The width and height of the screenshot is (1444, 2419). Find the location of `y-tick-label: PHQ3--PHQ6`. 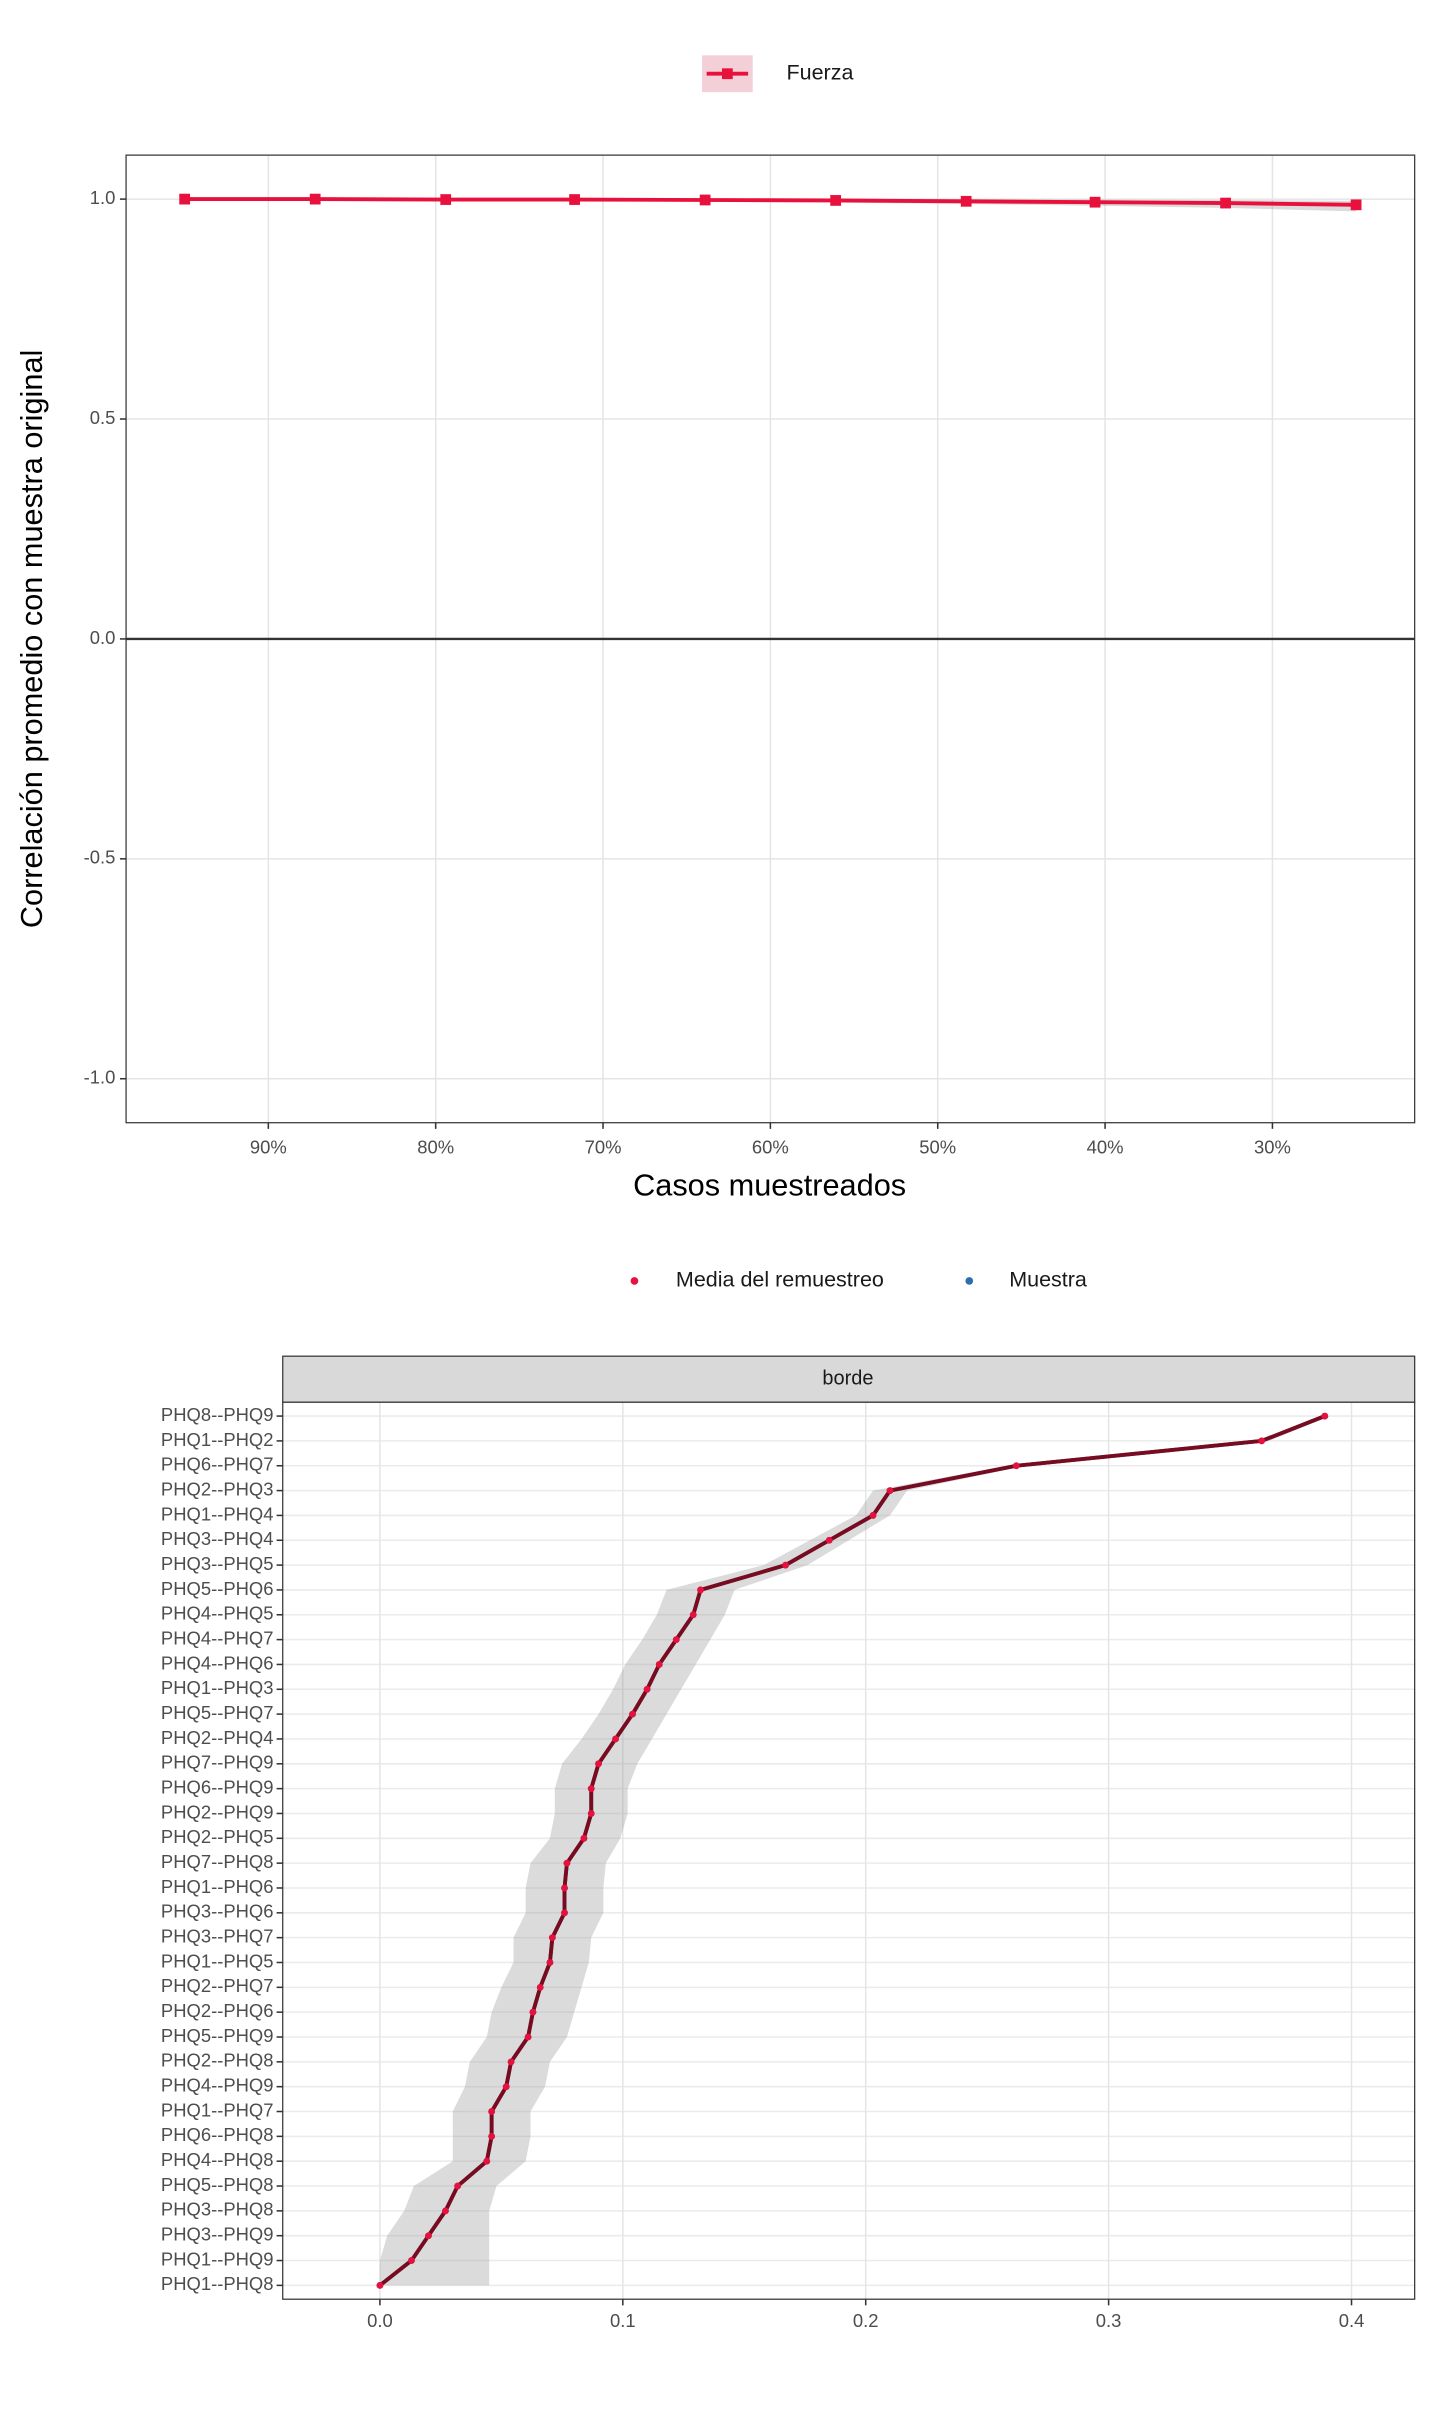

y-tick-label: PHQ3--PHQ6 is located at coordinates (217, 1911).